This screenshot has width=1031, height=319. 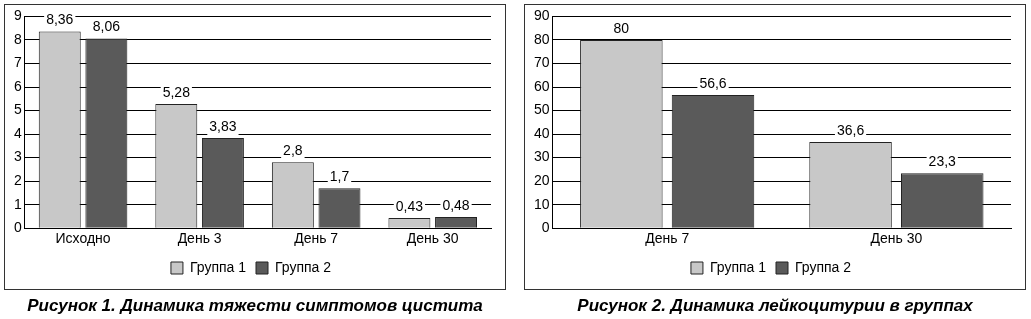 What do you see at coordinates (409, 205) in the screenshot?
I see `data-label: 0,43` at bounding box center [409, 205].